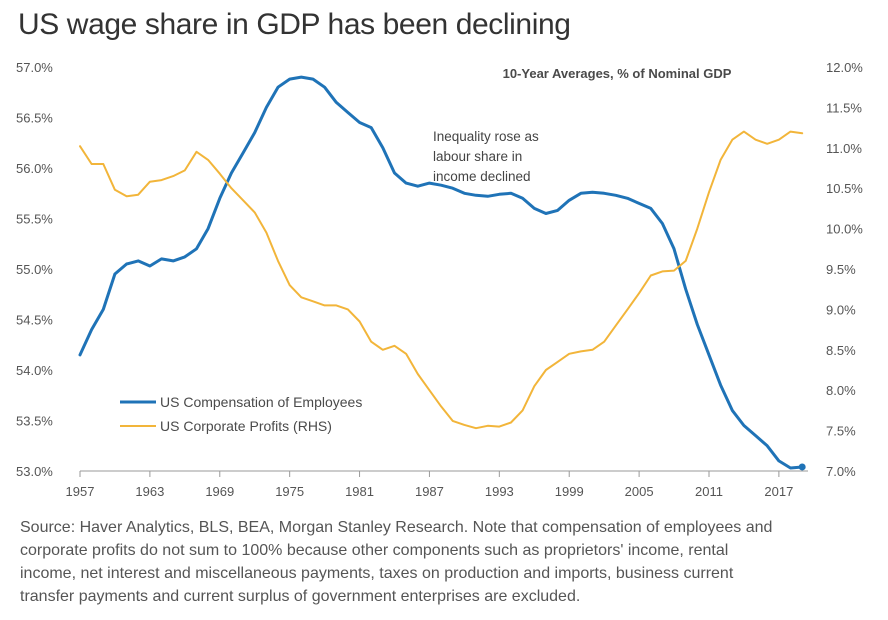 The image size is (888, 620). What do you see at coordinates (149, 491) in the screenshot?
I see `x-tick-label: 1963` at bounding box center [149, 491].